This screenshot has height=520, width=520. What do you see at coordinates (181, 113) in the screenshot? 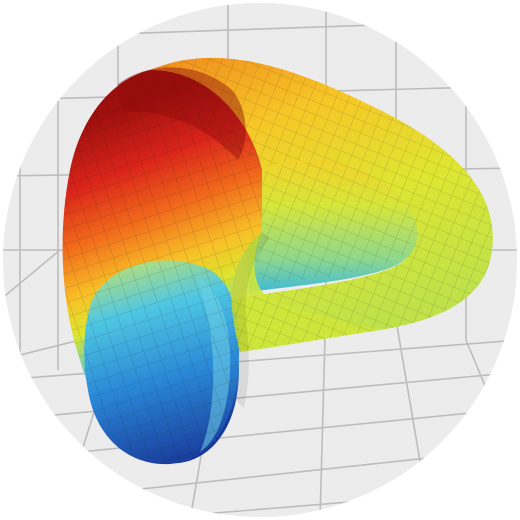
I see `surface-crest` at bounding box center [181, 113].